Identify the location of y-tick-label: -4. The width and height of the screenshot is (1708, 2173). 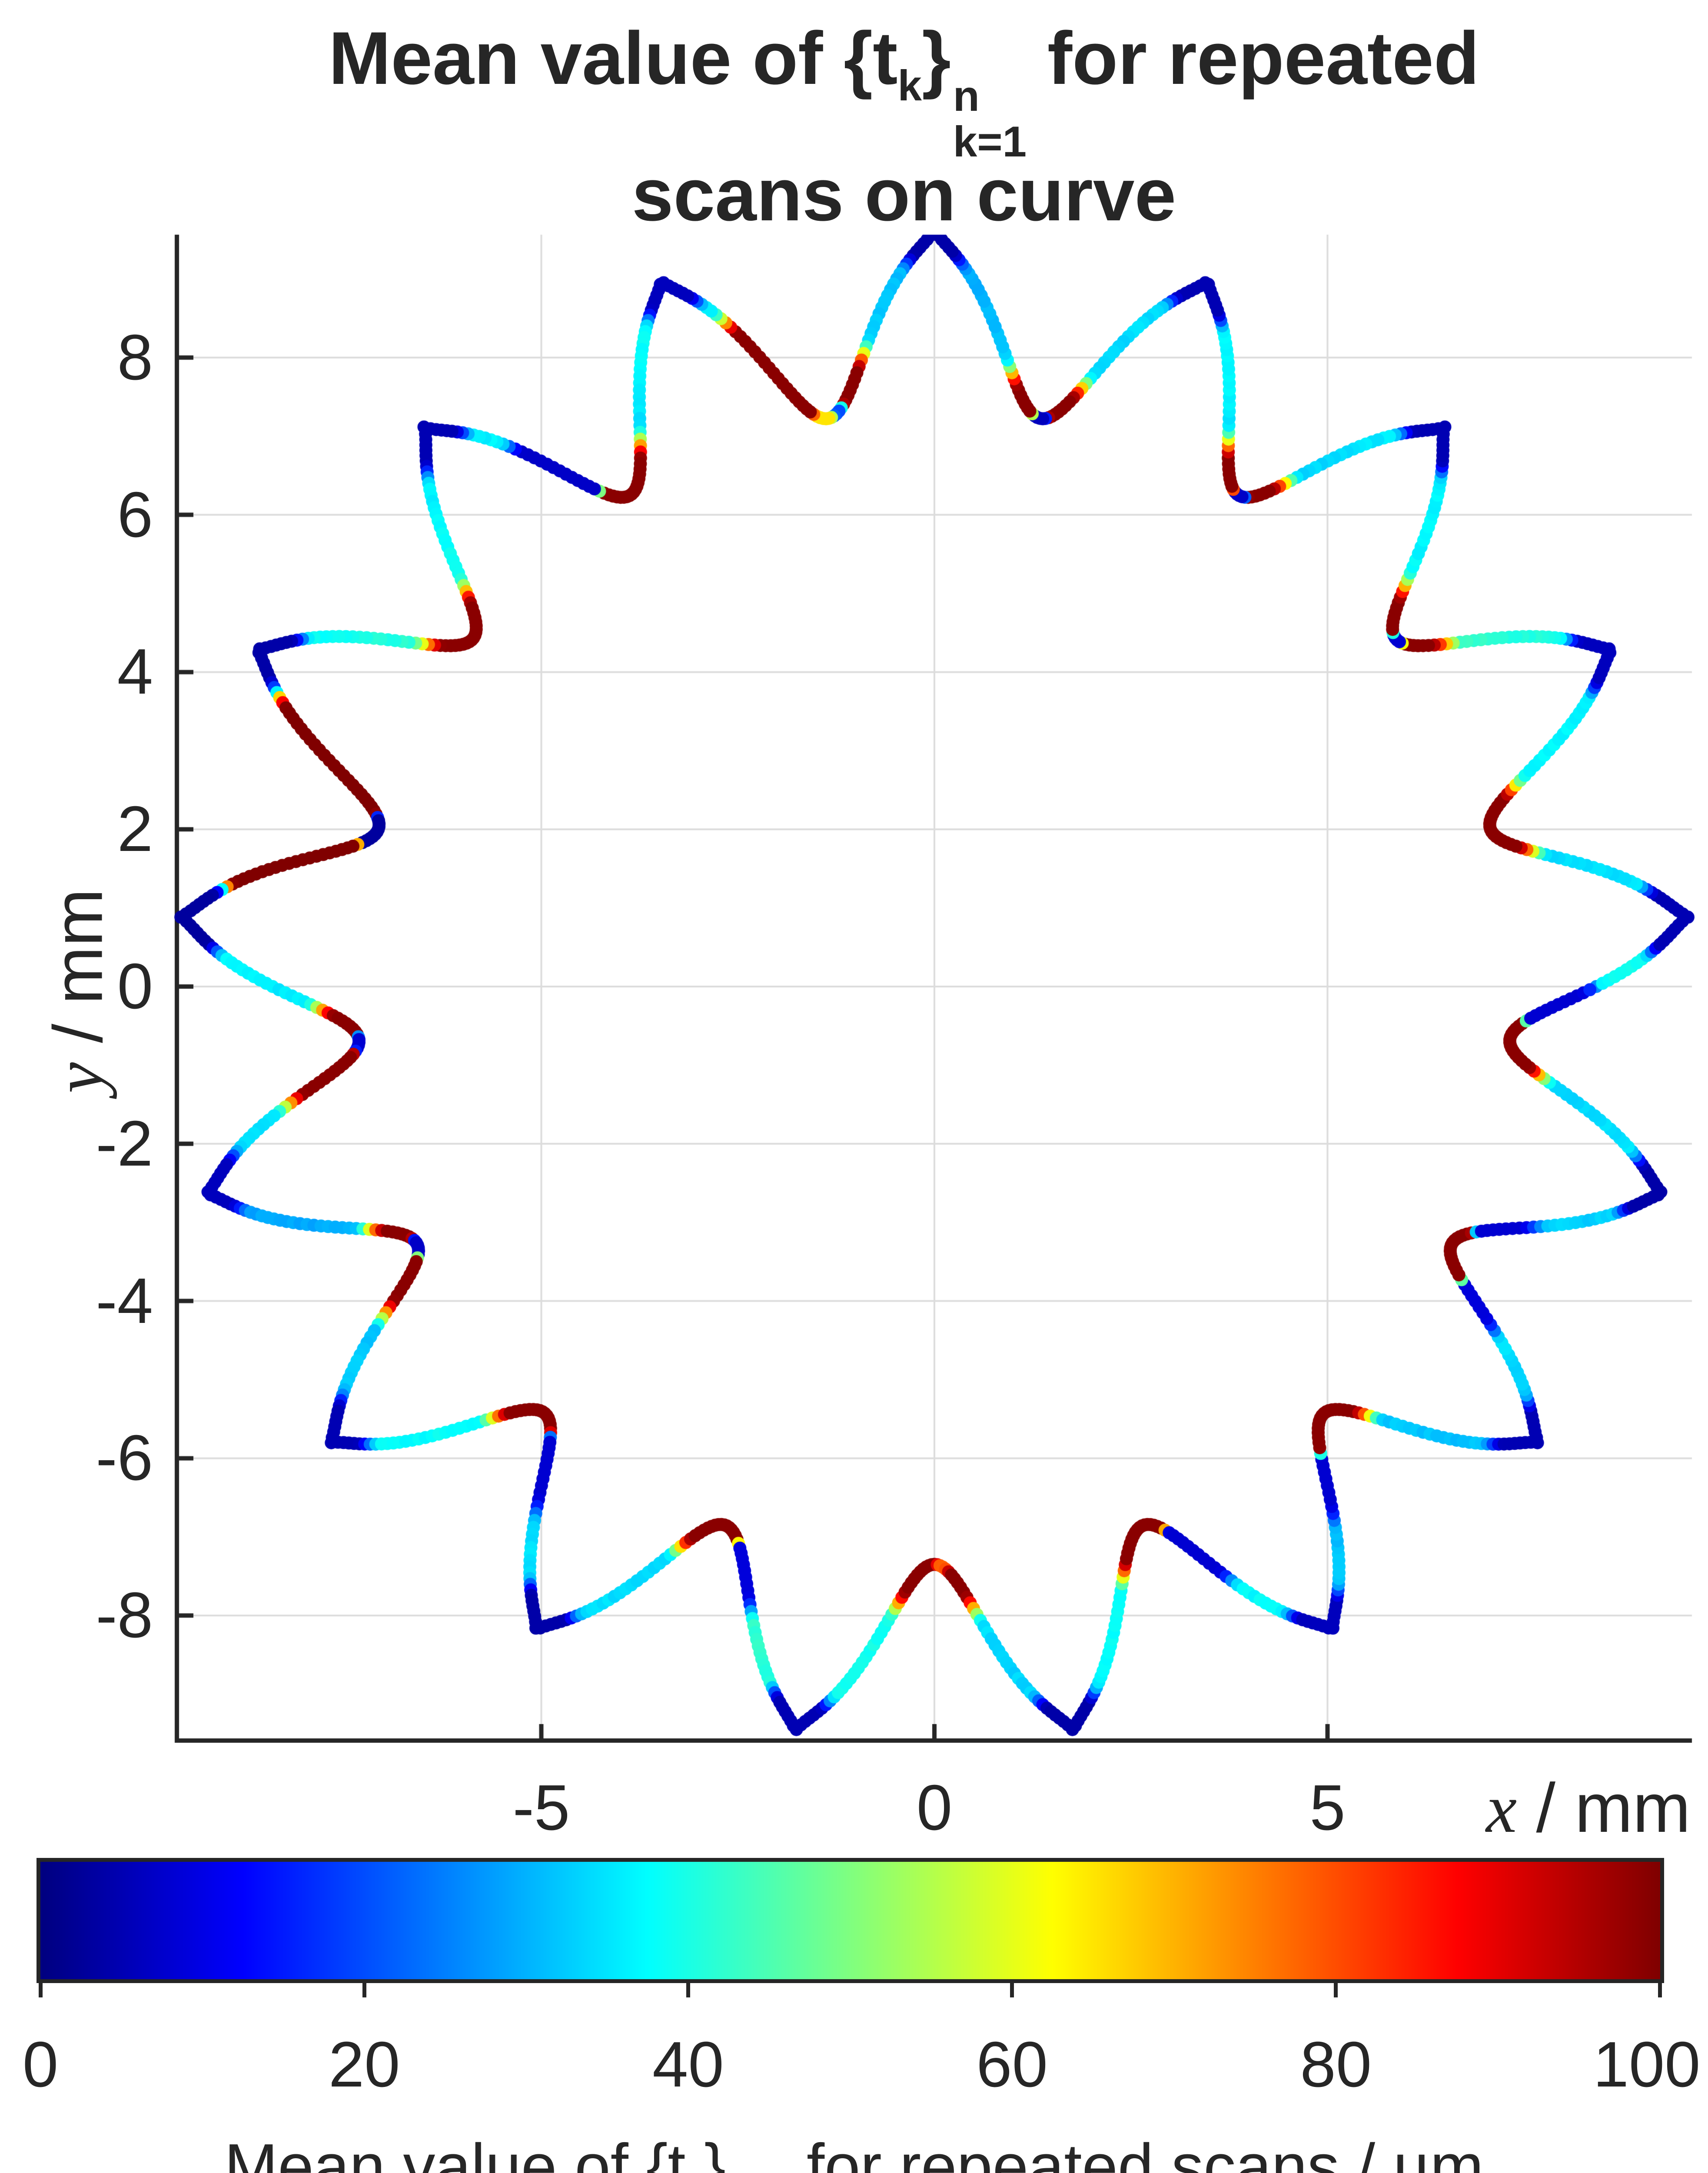
(124, 1301).